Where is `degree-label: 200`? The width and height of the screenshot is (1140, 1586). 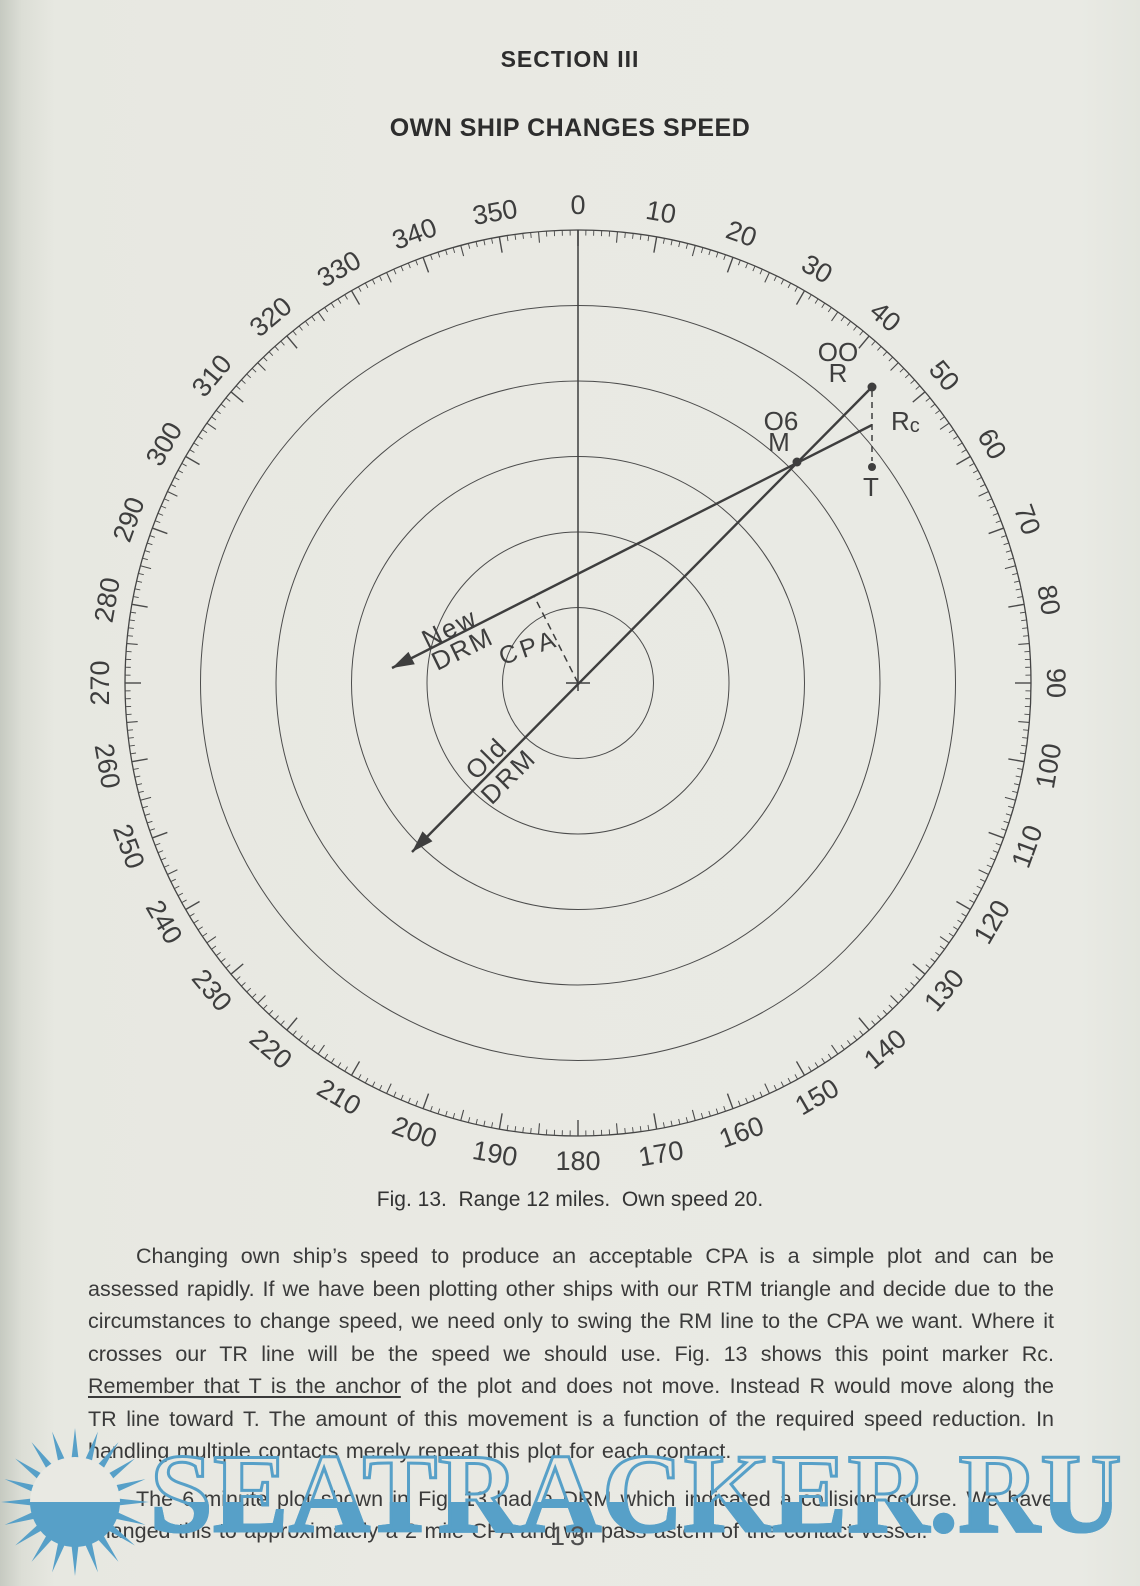
degree-label: 200 is located at coordinates (414, 1132).